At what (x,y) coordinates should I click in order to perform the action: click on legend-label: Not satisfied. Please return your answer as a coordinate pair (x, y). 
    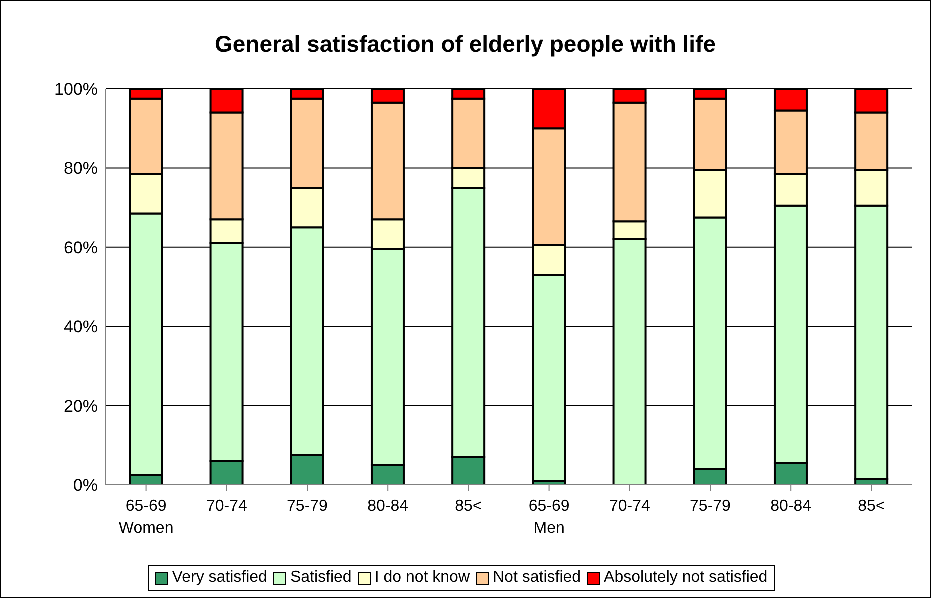
    Looking at the image, I should click on (537, 578).